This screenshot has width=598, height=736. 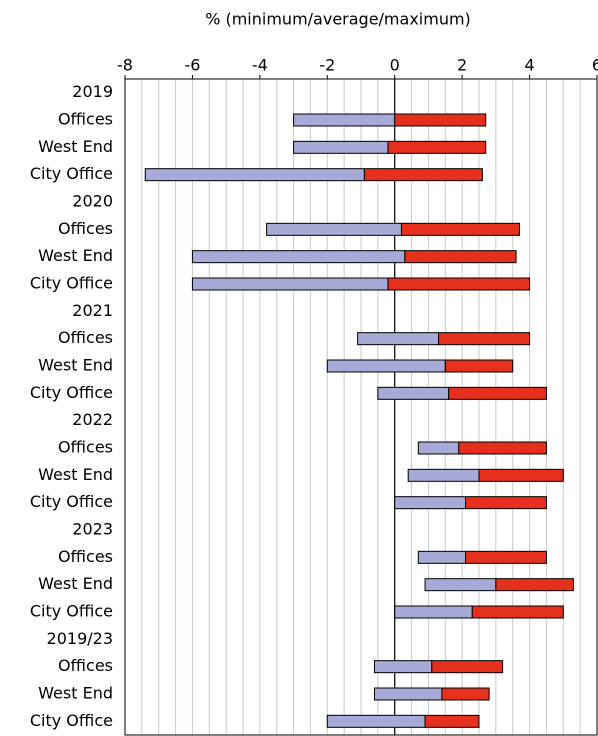 What do you see at coordinates (395, 65) in the screenshot?
I see `x-tick-label: 0` at bounding box center [395, 65].